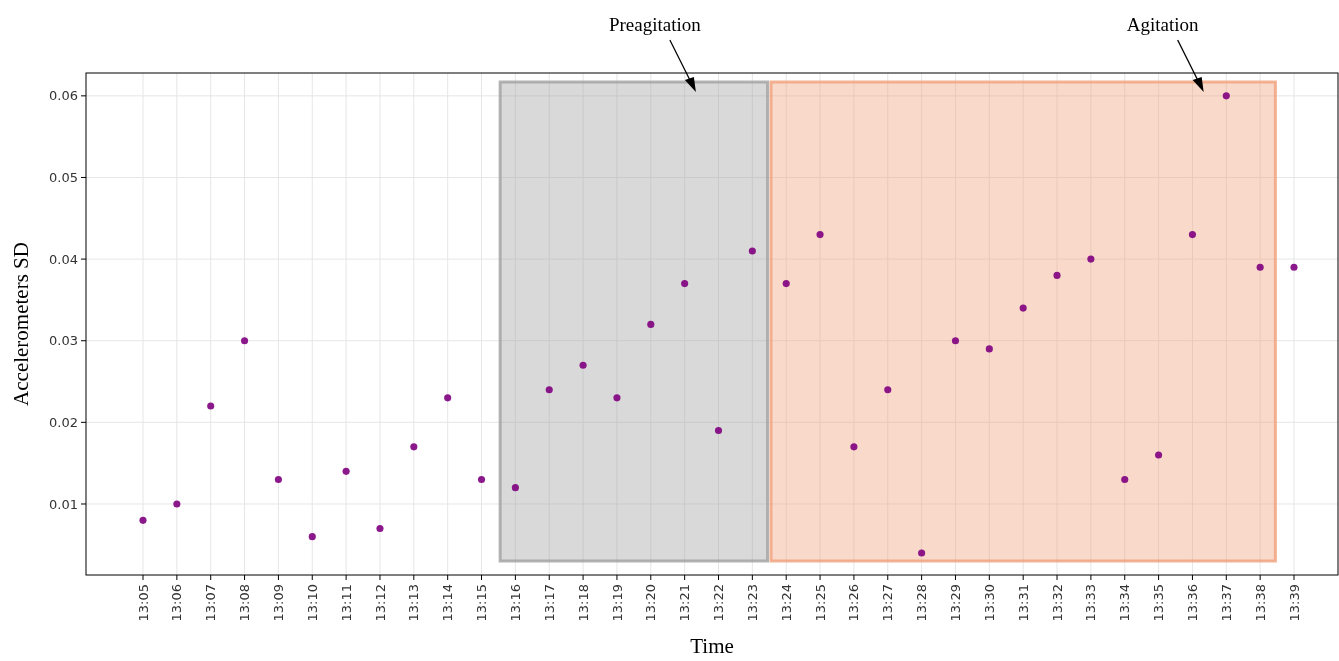  Describe the element at coordinates (380, 603) in the screenshot. I see `x-tick-label: 13:12` at that location.